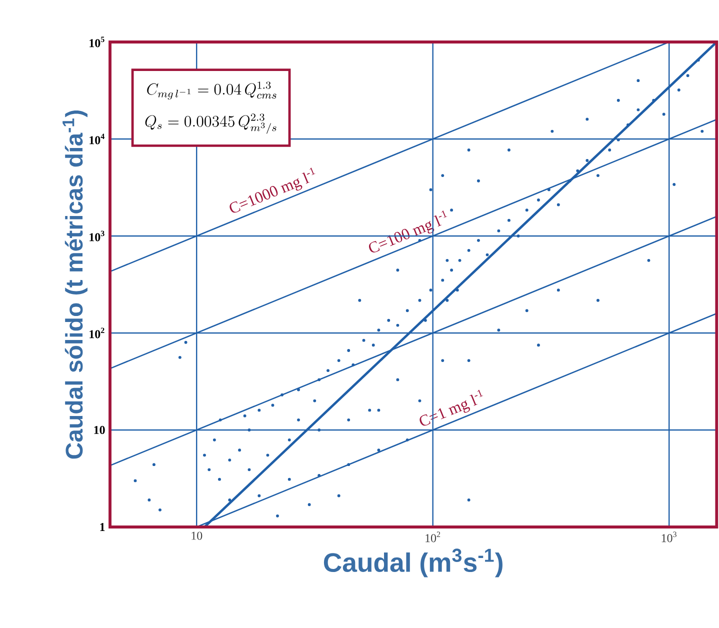 This screenshot has height=628, width=719. What do you see at coordinates (99, 430) in the screenshot?
I see `y-tick-label: 10` at bounding box center [99, 430].